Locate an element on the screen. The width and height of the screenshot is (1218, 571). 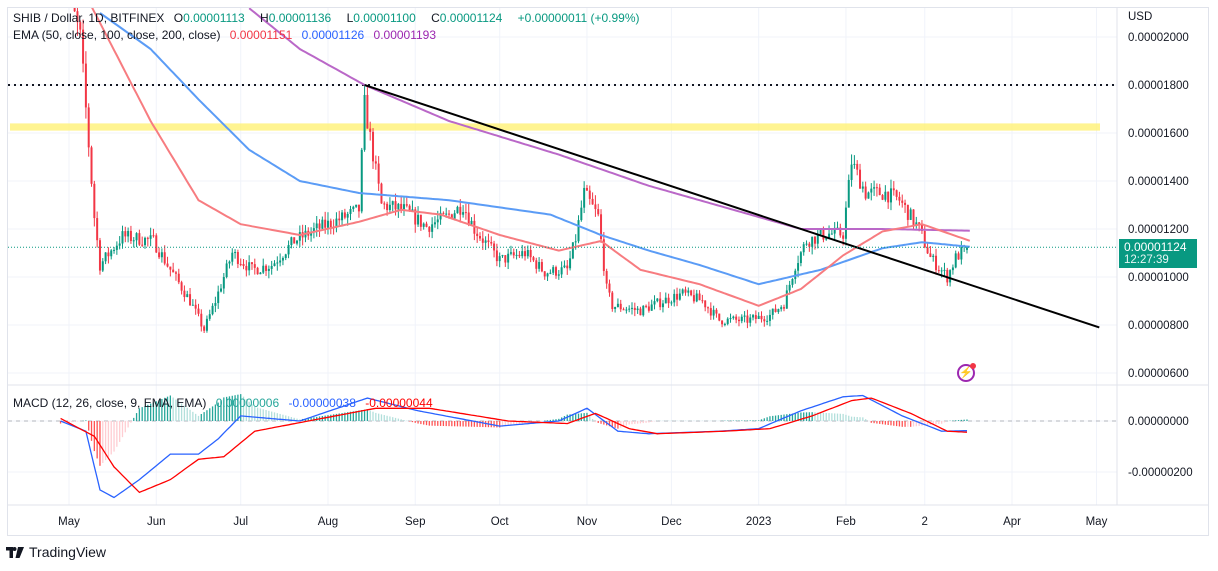
tradingview-logo: TradingView is located at coordinates (56, 552).